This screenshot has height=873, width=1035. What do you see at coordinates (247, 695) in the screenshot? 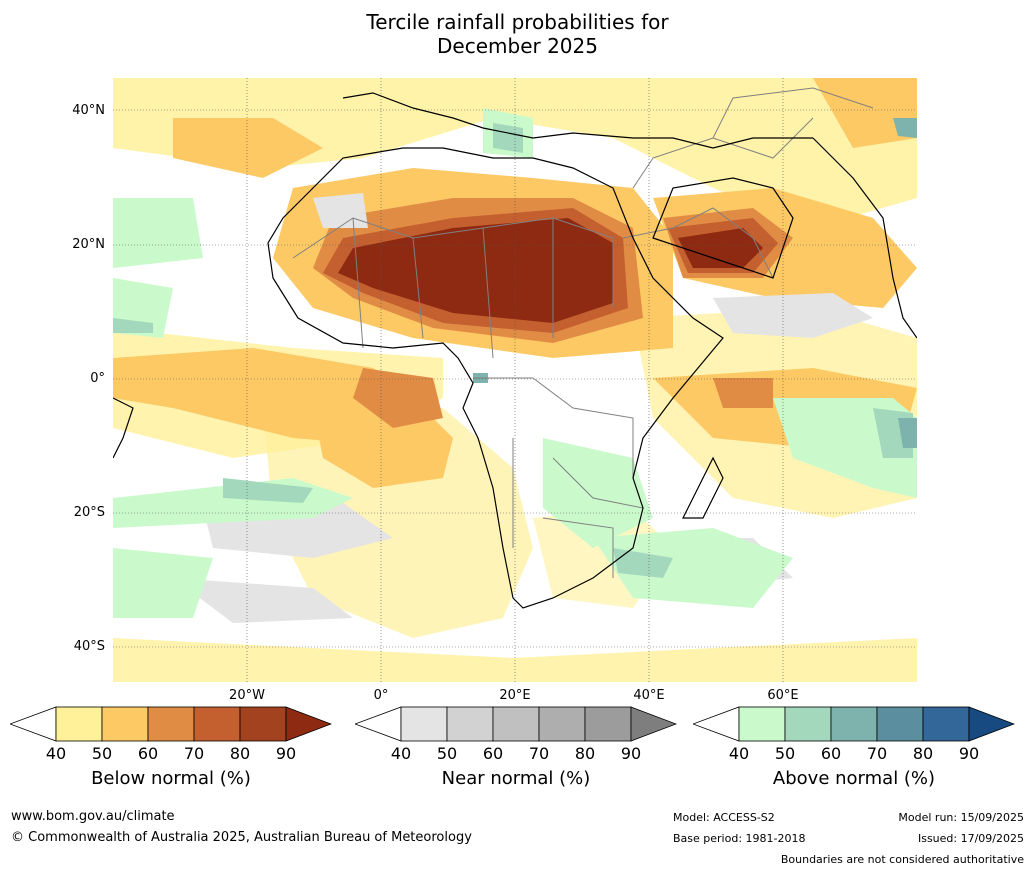
I see `lon-label-20w: 20°W` at bounding box center [247, 695].